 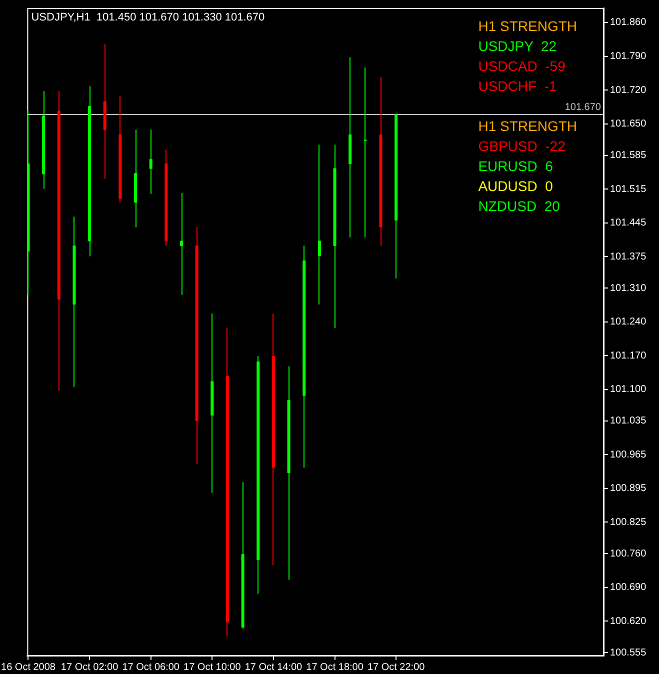 I want to click on annotation: USDCHF -1, so click(x=517, y=86).